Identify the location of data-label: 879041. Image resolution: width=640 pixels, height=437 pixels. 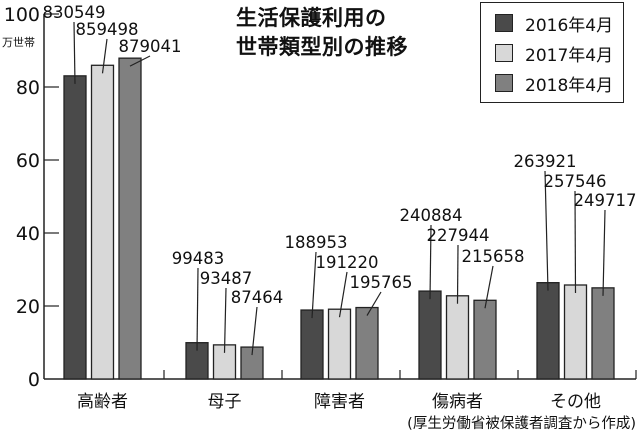
(150, 46).